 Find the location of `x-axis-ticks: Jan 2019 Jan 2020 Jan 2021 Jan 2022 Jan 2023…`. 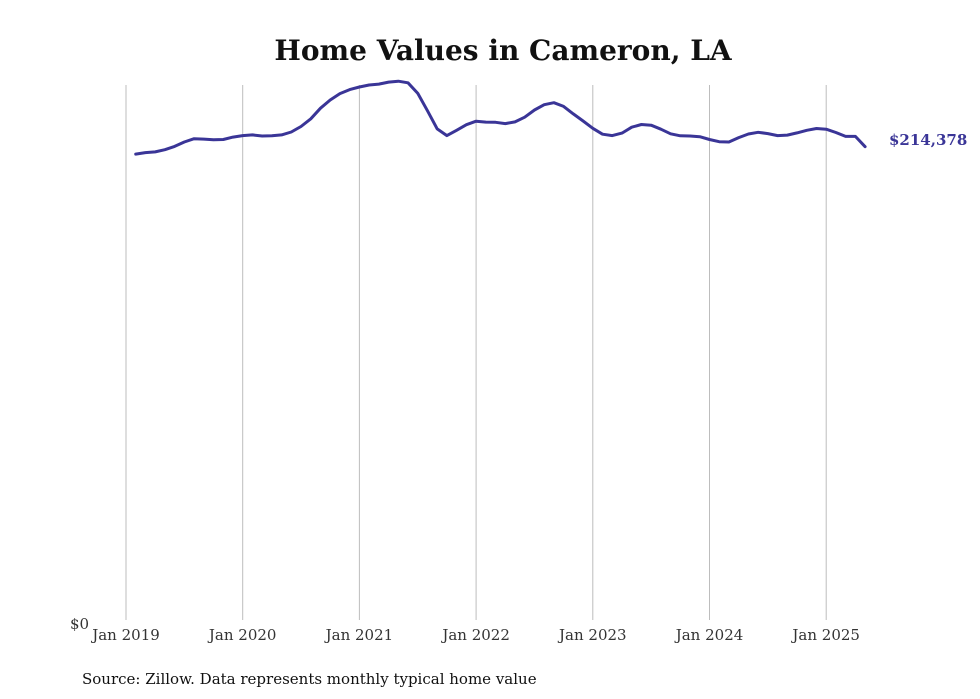

x-axis-ticks: Jan 2019 Jan 2020 Jan 2021 Jan 2022 Jan 2023… is located at coordinates (475, 635).